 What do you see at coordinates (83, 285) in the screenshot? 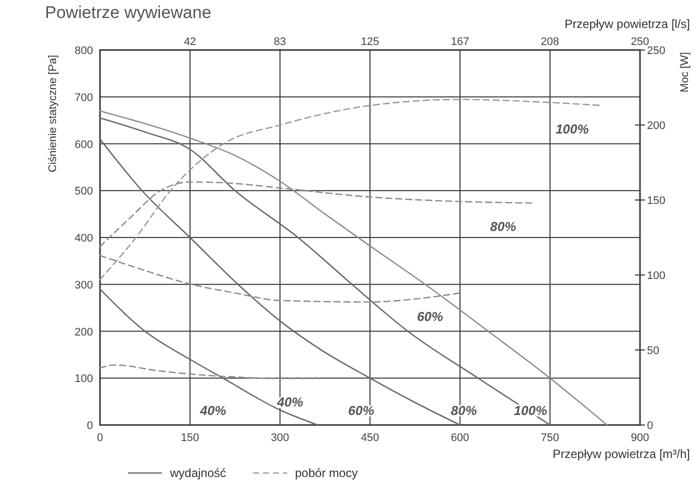
I see `y-tick-label: 300` at bounding box center [83, 285].